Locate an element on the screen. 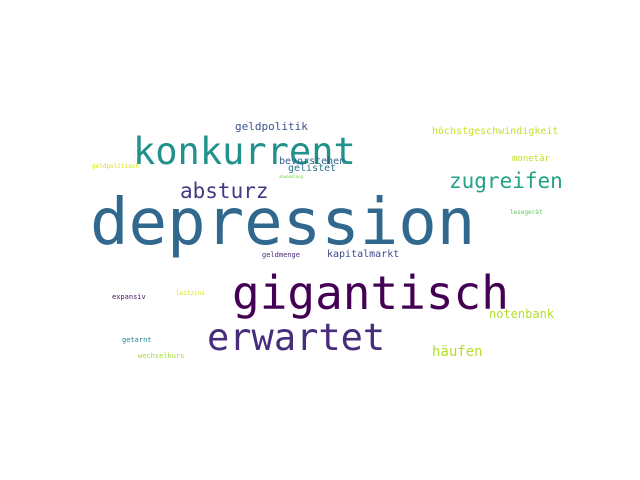 The image size is (640, 480). word-notenbank: notenbank is located at coordinates (522, 314).